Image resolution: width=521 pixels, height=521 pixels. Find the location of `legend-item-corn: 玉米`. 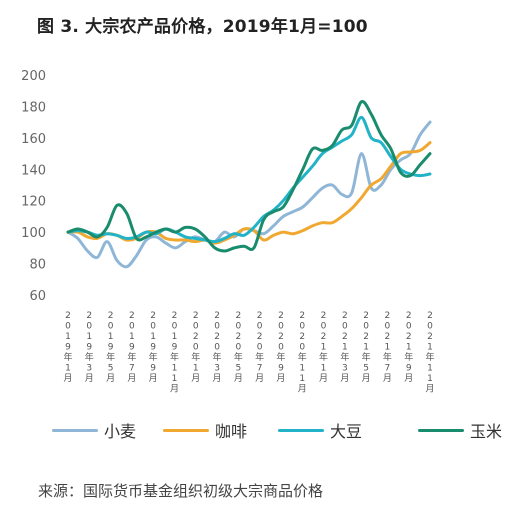

legend-item-corn: 玉米 is located at coordinates (460, 430).